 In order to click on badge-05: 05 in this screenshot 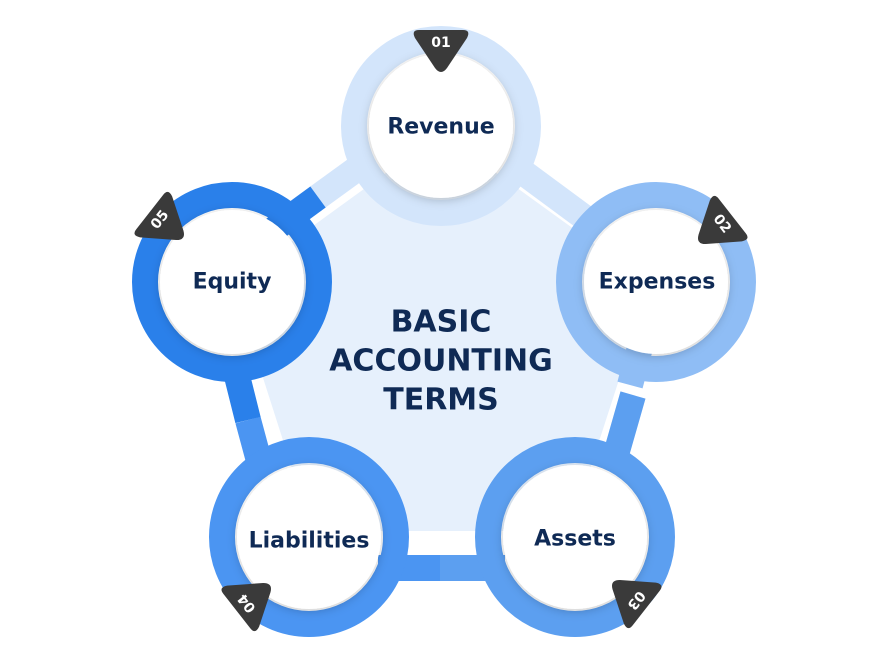, I will do `click(159, 216)`.